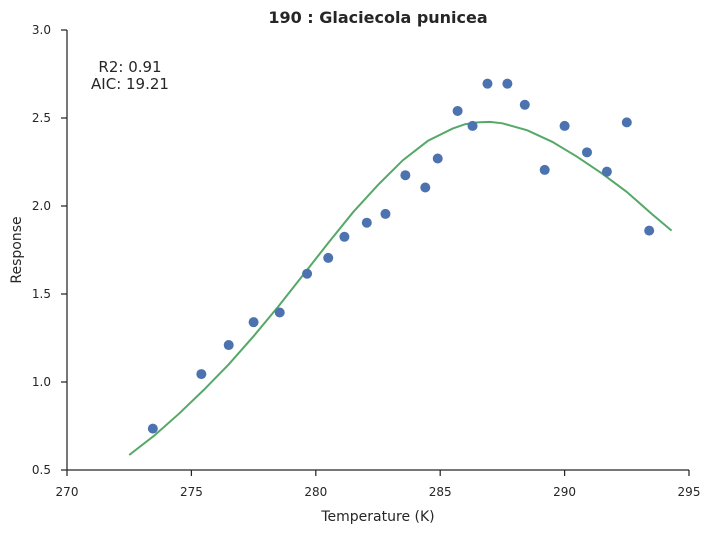 This screenshot has height=533, width=710. What do you see at coordinates (41, 118) in the screenshot?
I see `y-tick-label: 2.5` at bounding box center [41, 118].